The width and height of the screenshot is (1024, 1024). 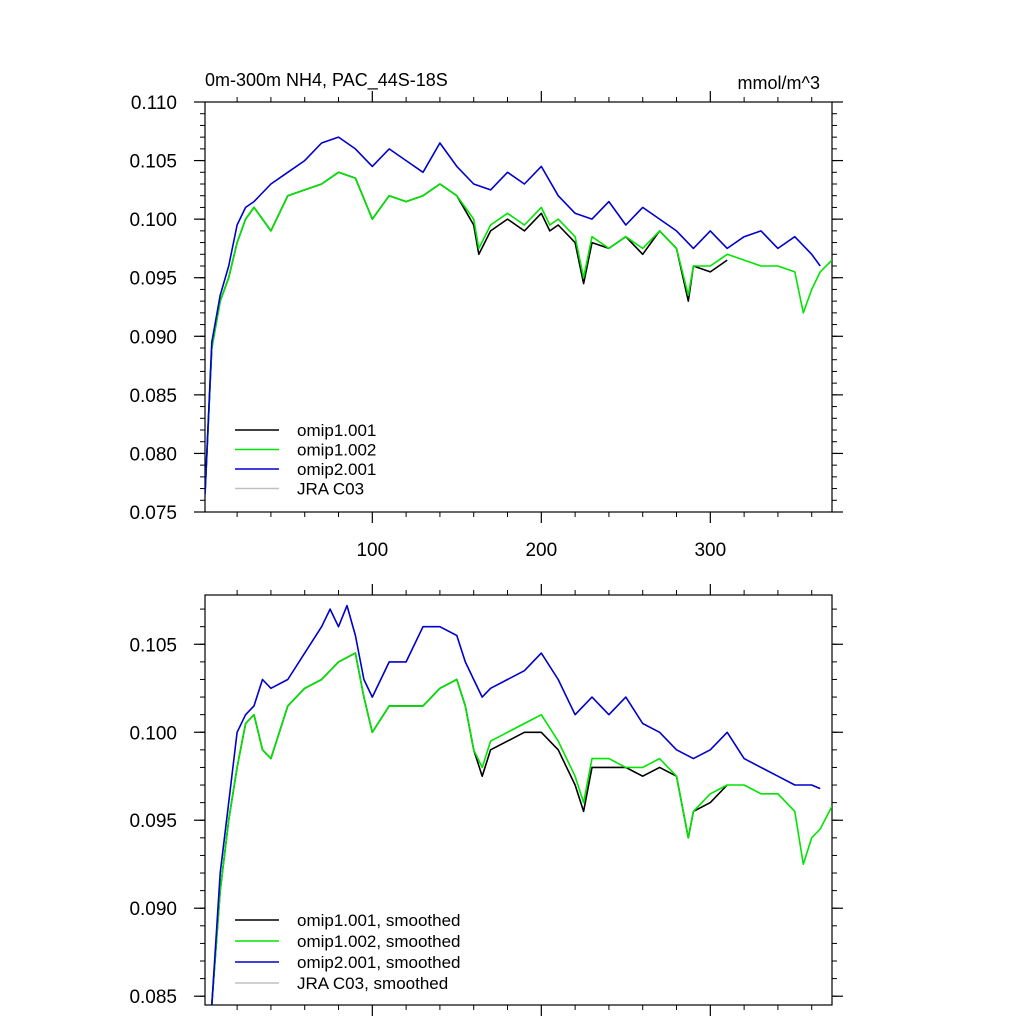 What do you see at coordinates (710, 550) in the screenshot?
I see `x-tick-label: 300` at bounding box center [710, 550].